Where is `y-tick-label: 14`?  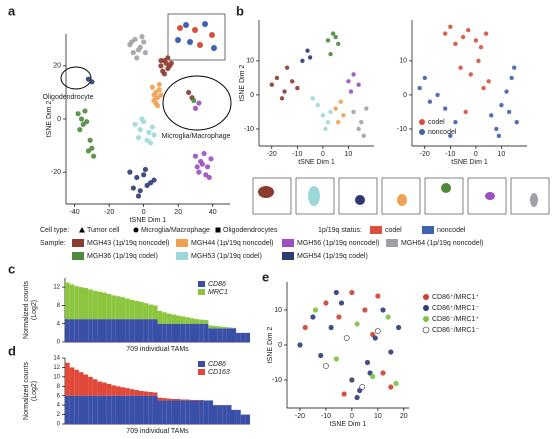
y-tick-label: 14 is located at coordinates (56, 359).